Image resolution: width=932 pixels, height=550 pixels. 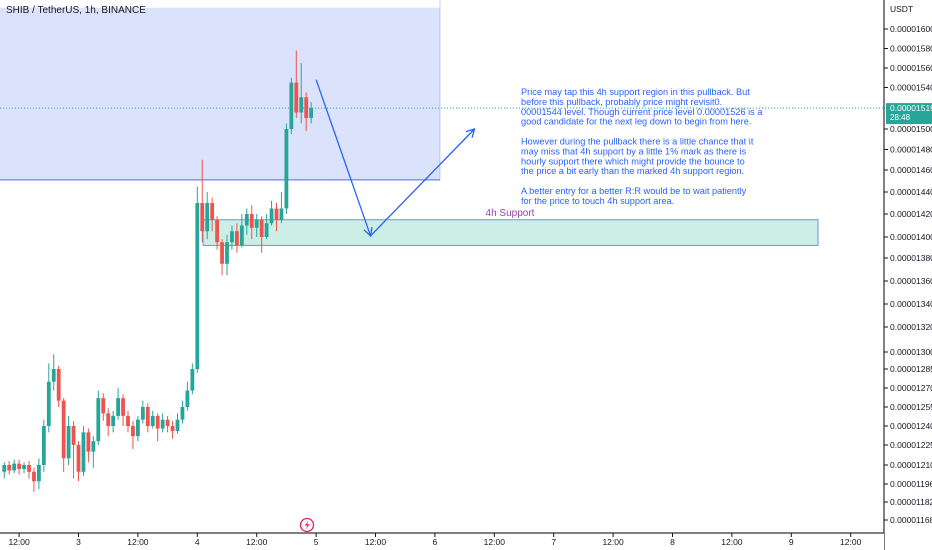 What do you see at coordinates (911, 465) in the screenshot?
I see `price-tick-label: 0.00001210` at bounding box center [911, 465].